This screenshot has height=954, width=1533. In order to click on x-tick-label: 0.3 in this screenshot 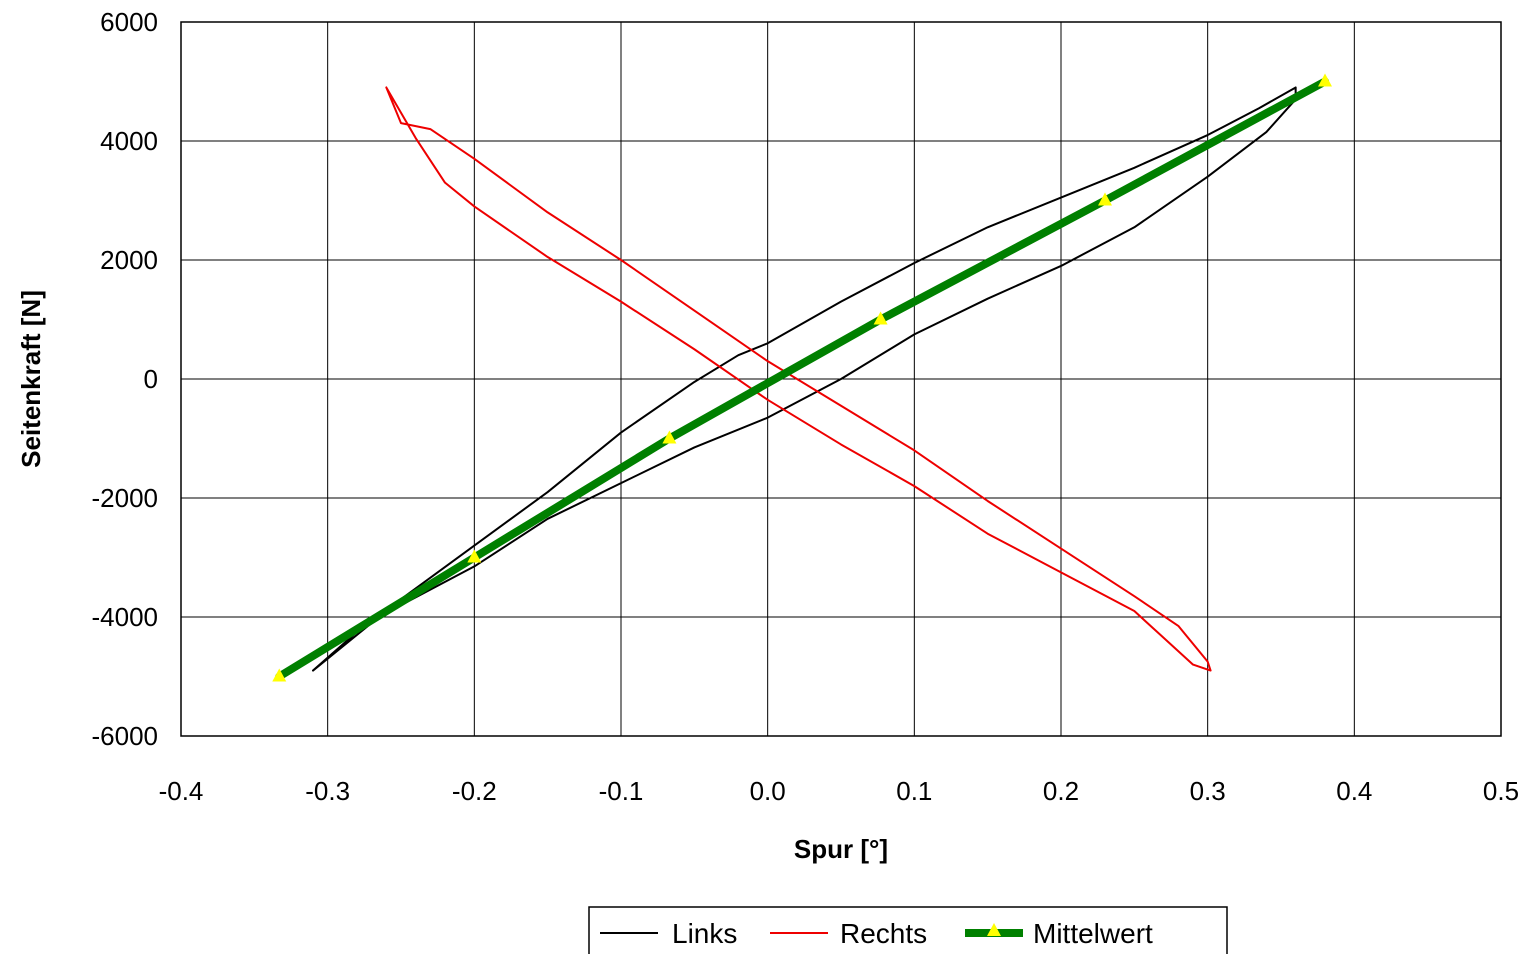, I will do `click(1208, 791)`.